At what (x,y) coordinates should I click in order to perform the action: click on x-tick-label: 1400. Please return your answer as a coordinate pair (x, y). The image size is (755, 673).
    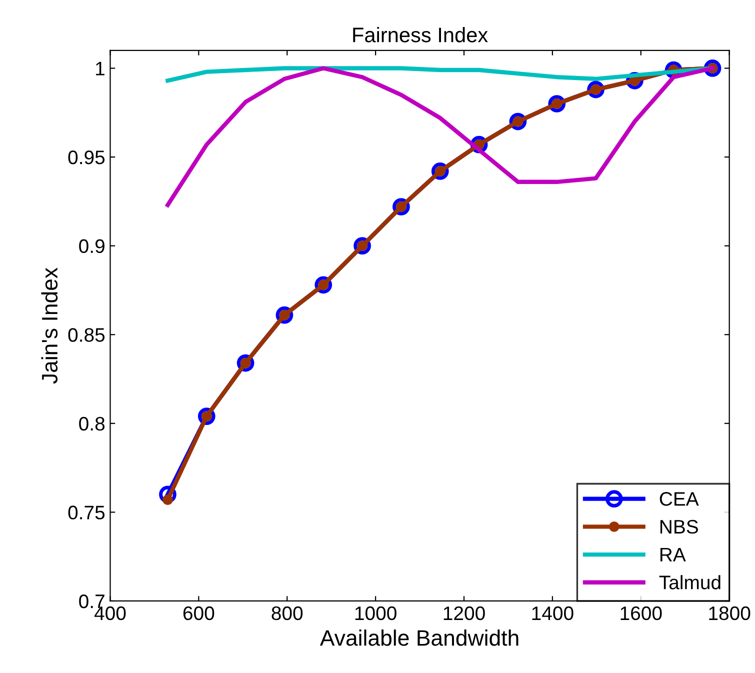
    Looking at the image, I should click on (553, 613).